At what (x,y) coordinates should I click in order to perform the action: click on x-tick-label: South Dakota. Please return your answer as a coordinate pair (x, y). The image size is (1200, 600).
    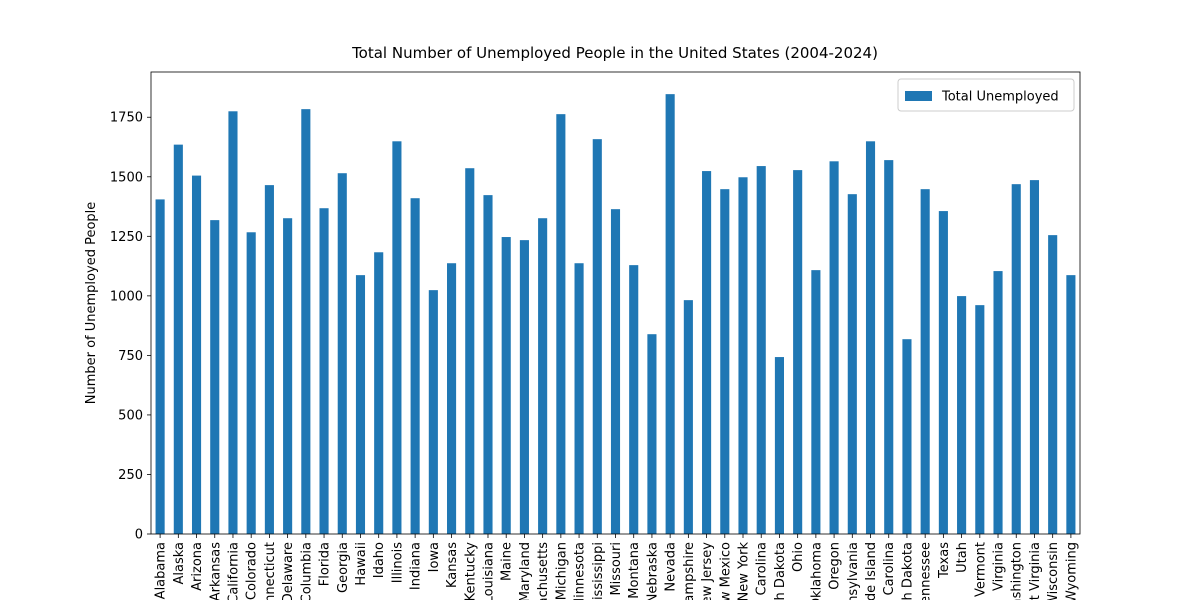
    Looking at the image, I should click on (907, 571).